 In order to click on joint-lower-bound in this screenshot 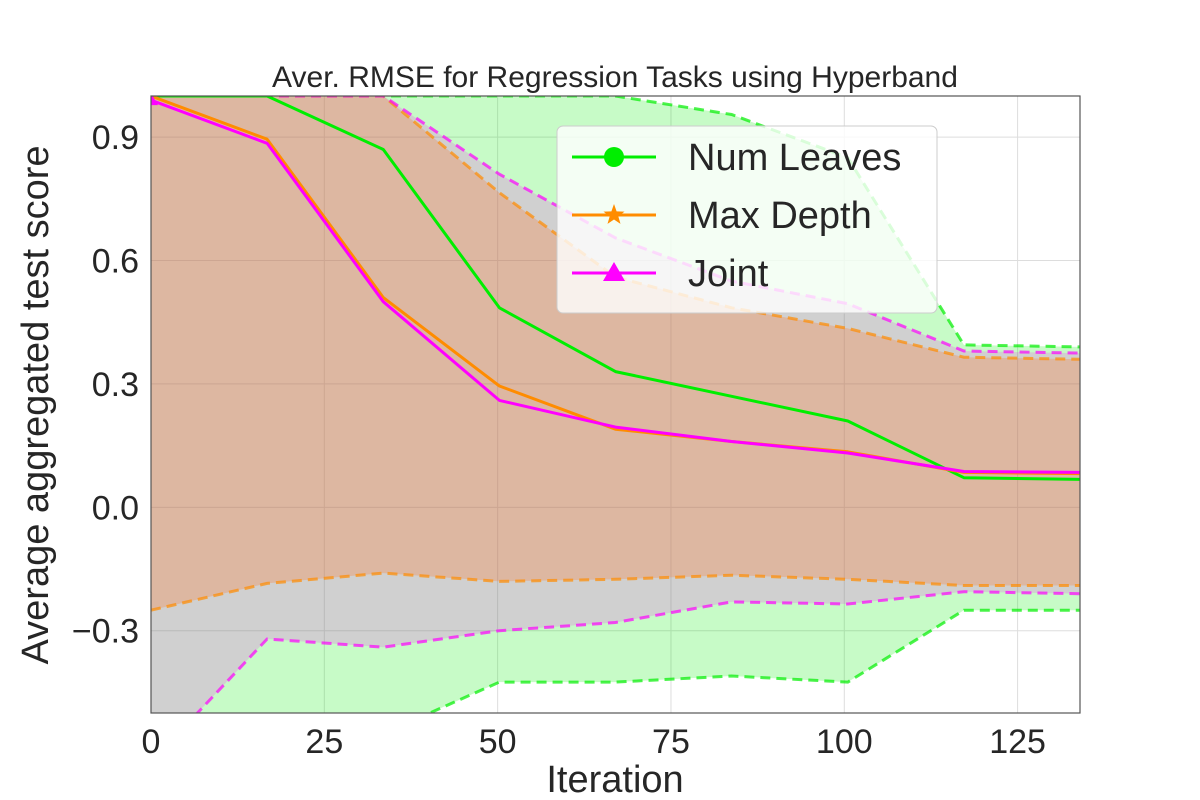, I will do `click(637, 651)`.